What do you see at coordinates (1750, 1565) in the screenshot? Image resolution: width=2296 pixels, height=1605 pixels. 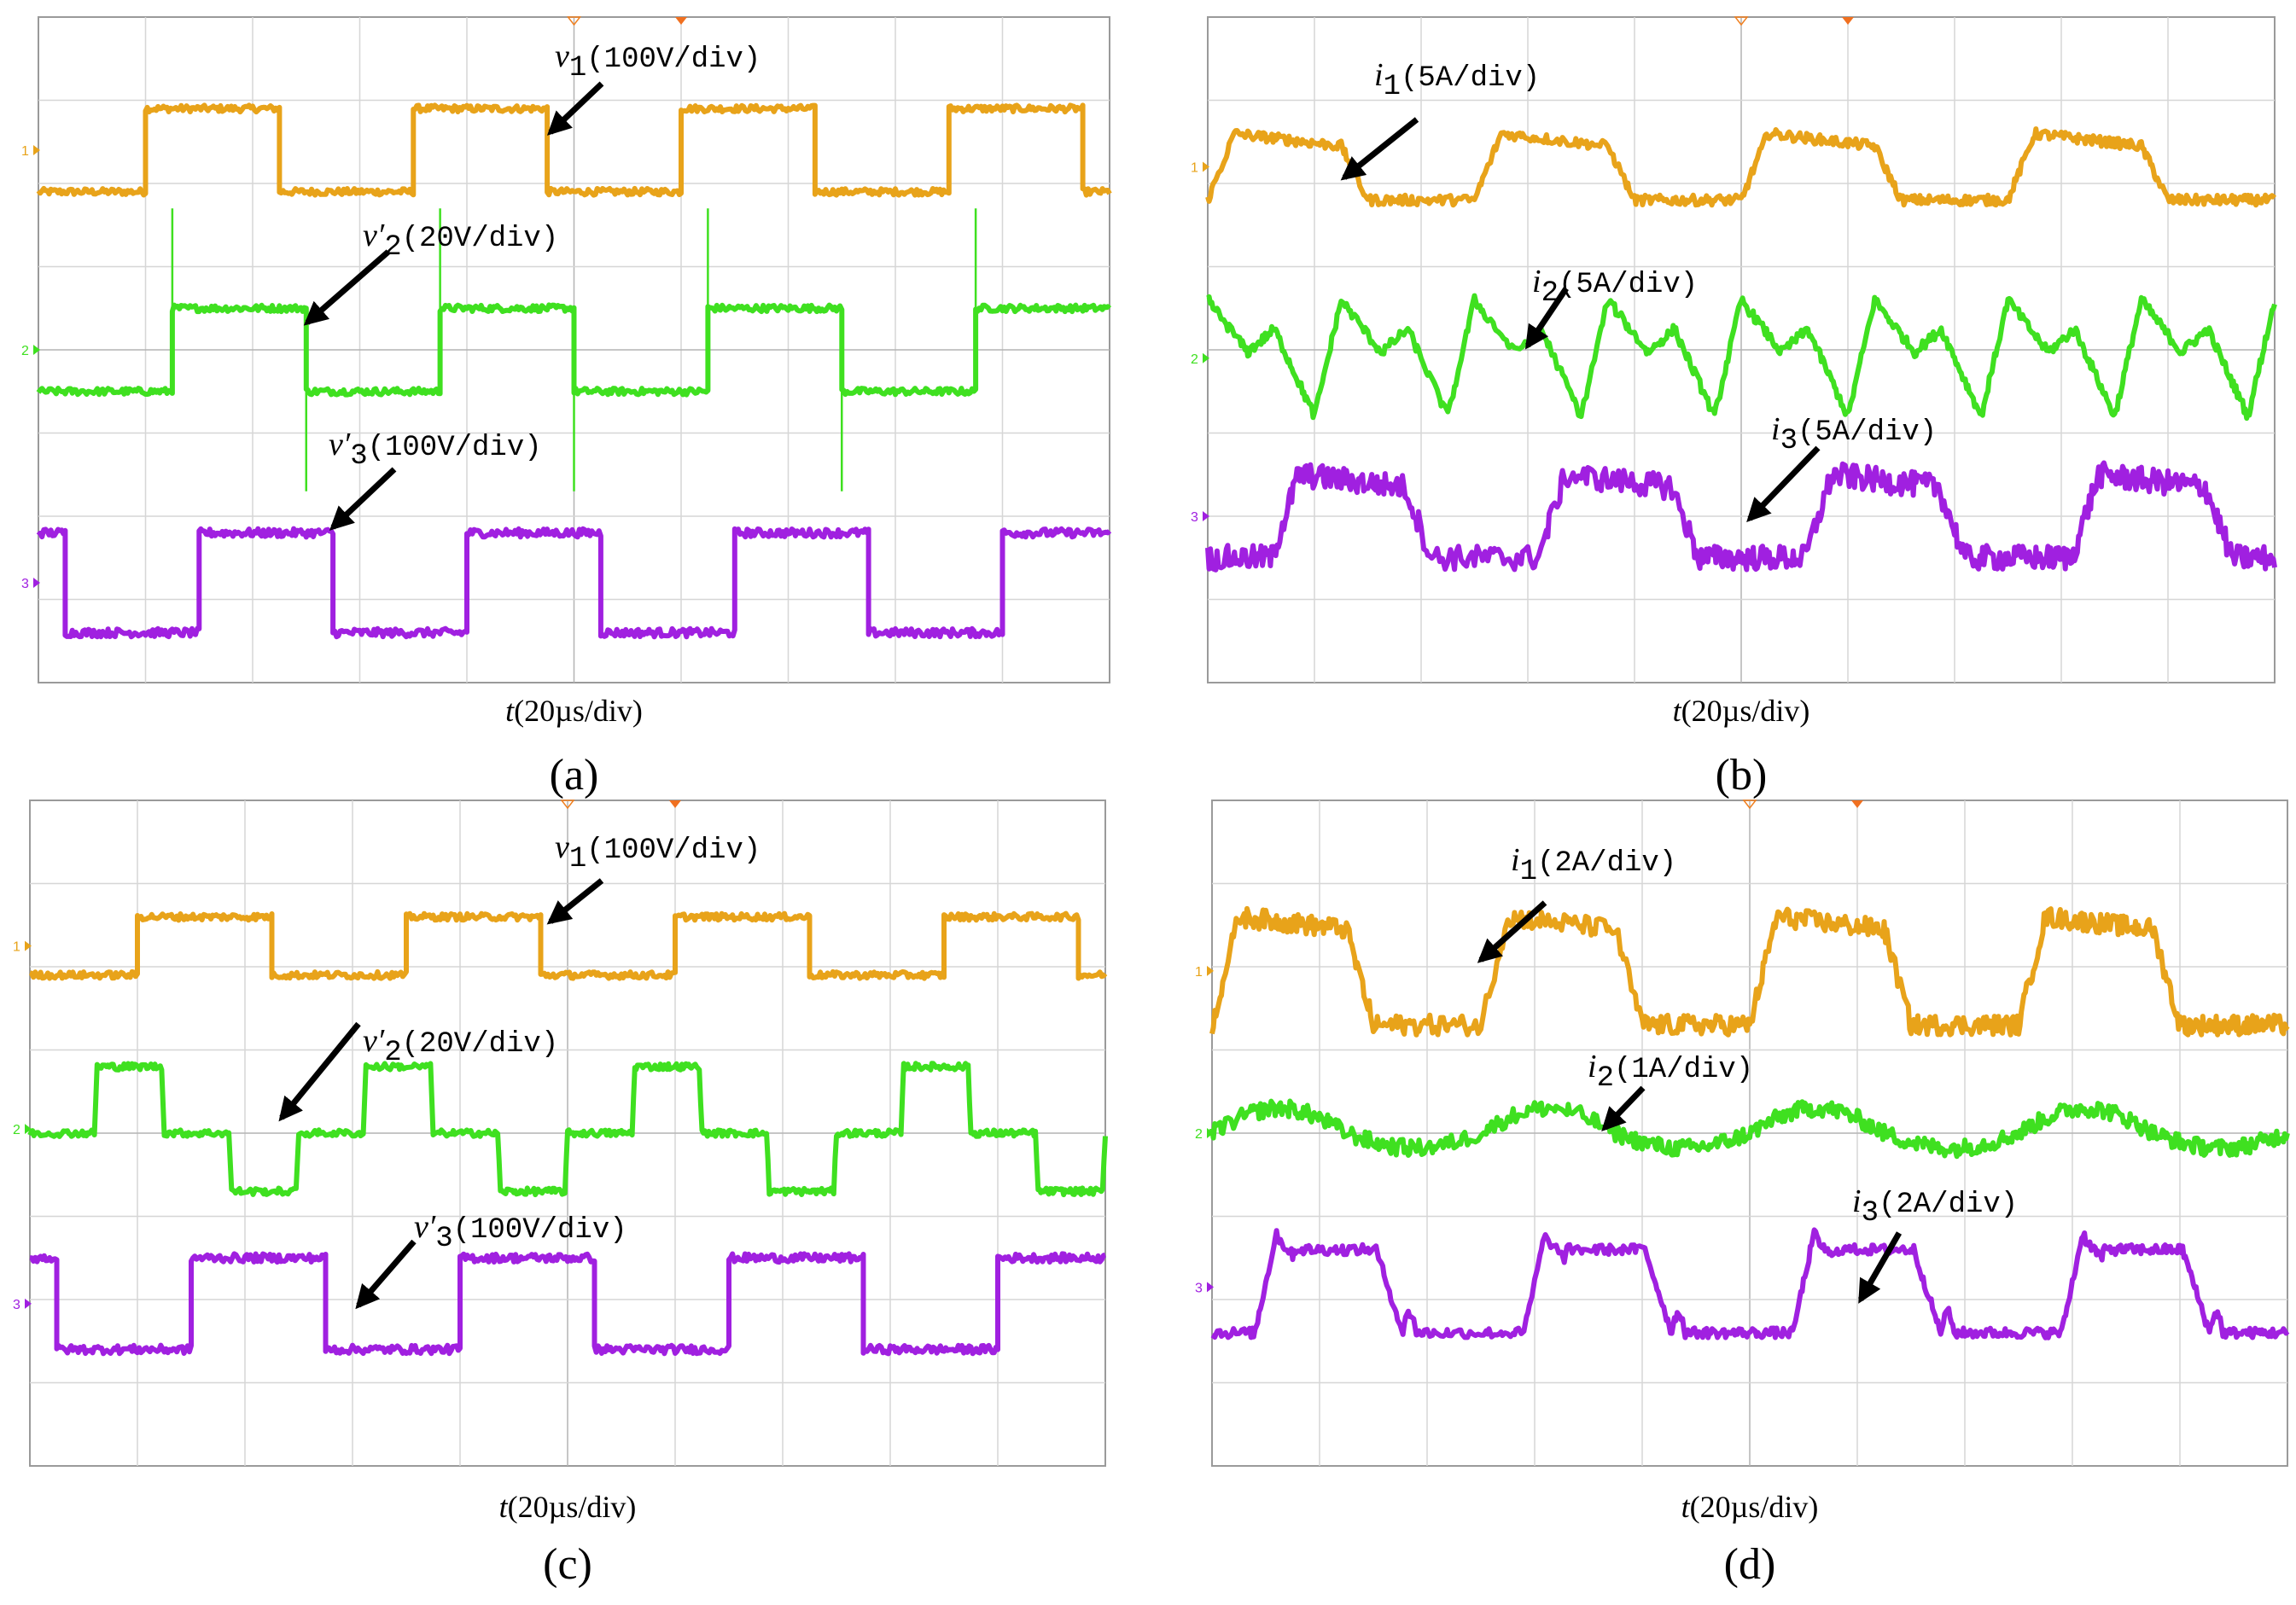 I see `panel-label: (d)` at bounding box center [1750, 1565].